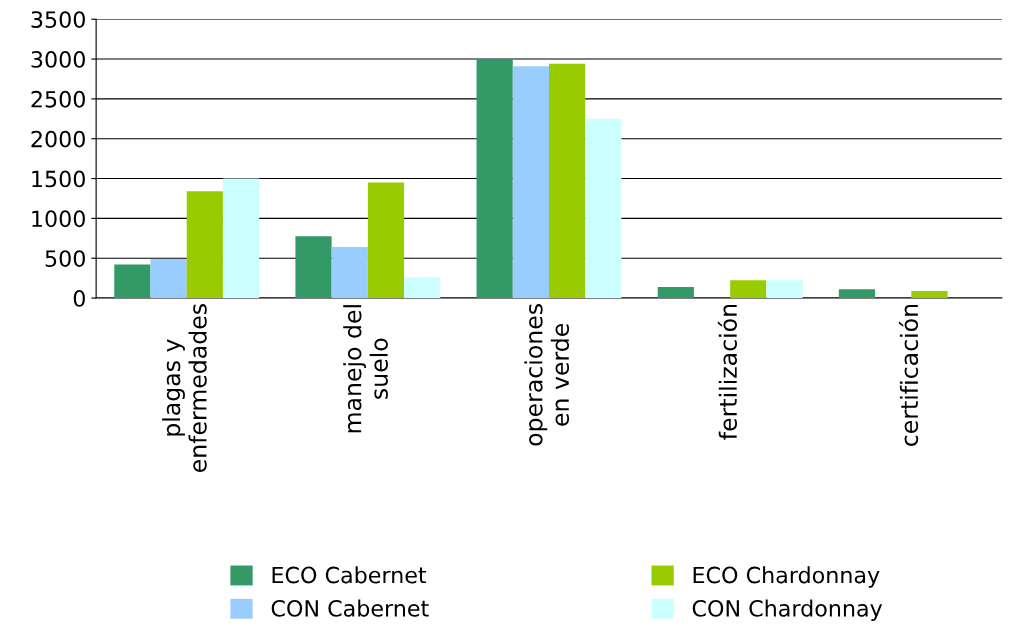  What do you see at coordinates (349, 575) in the screenshot?
I see `legend-label: ECO Cabernet` at bounding box center [349, 575].